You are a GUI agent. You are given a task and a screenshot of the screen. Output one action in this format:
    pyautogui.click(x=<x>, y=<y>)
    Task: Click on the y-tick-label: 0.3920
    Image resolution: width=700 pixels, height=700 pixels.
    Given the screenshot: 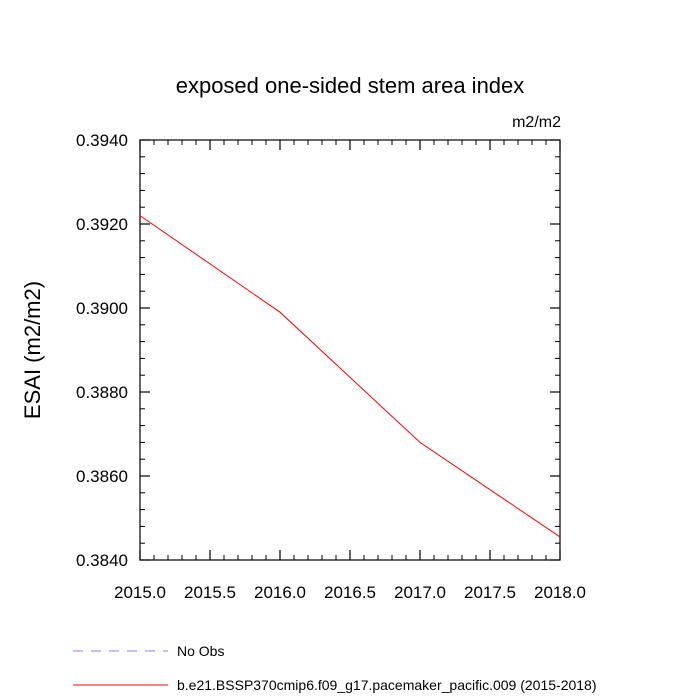 What is the action you would take?
    pyautogui.click(x=102, y=224)
    